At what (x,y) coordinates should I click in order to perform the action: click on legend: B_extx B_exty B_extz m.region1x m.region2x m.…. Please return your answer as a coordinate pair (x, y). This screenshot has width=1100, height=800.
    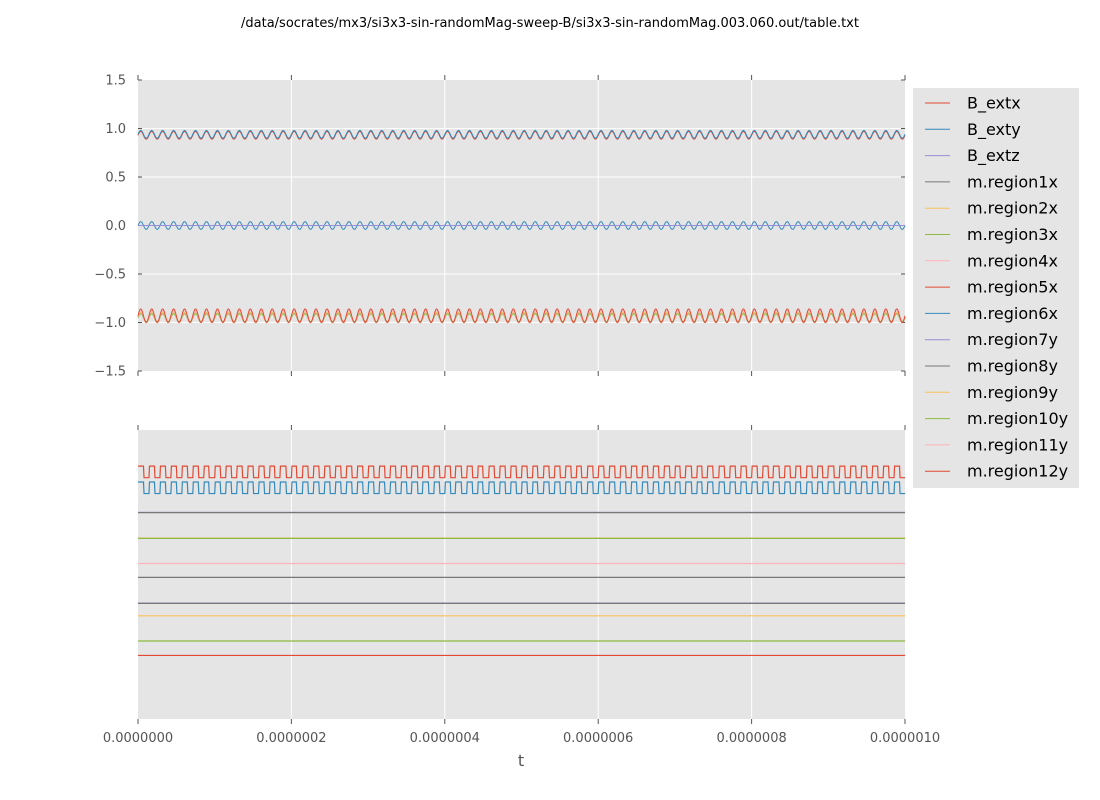
    Looking at the image, I should click on (996, 288).